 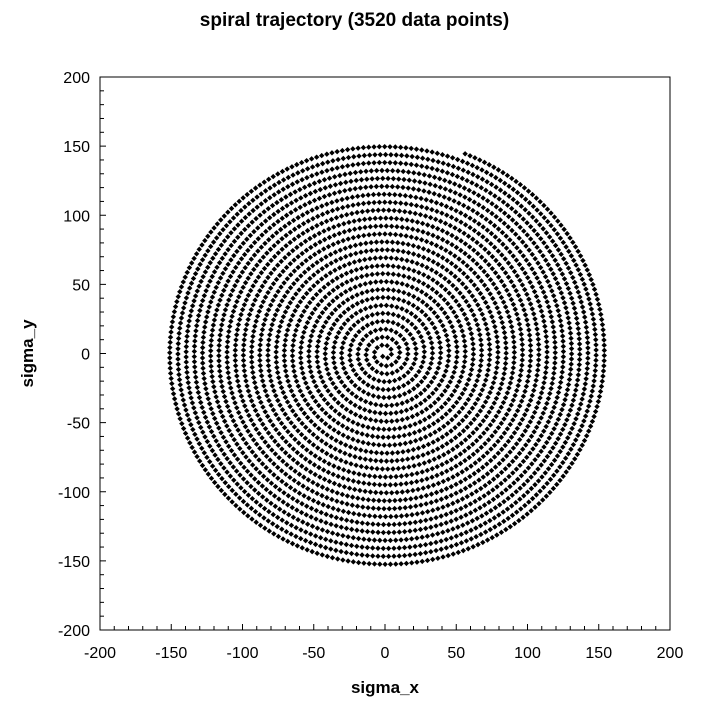 I want to click on x-tick-label: 150, so click(x=598, y=653).